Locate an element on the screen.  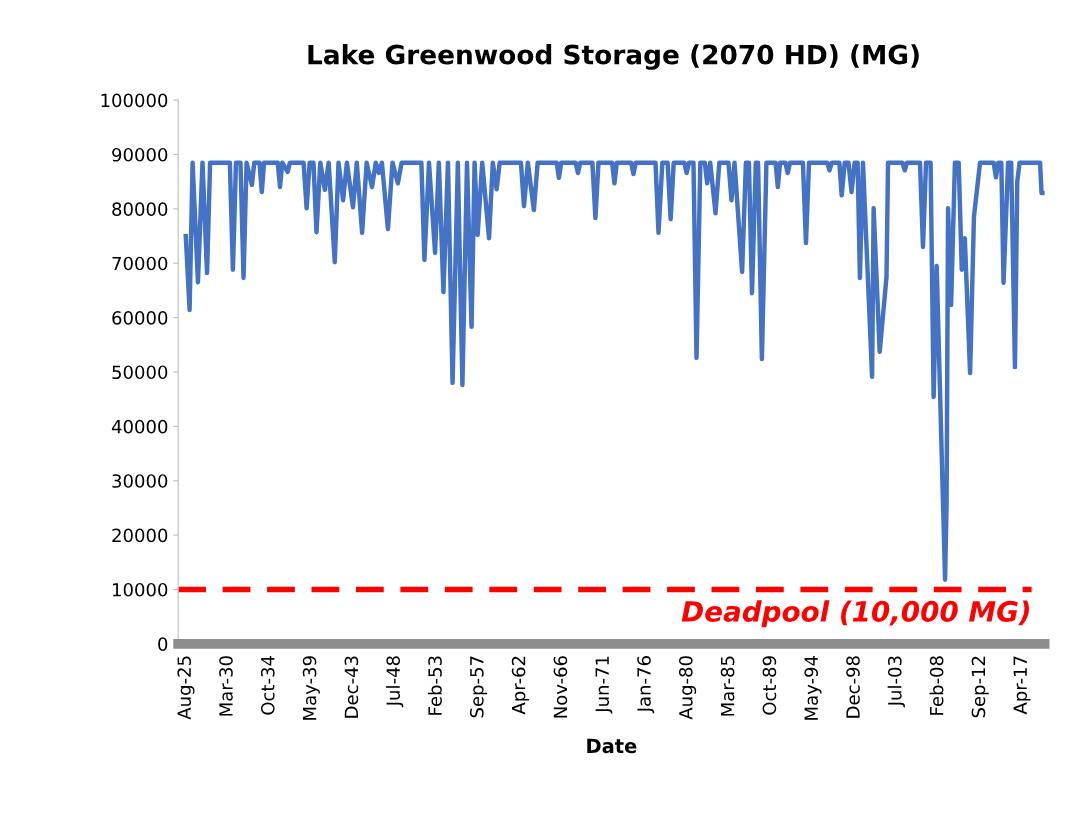
y-tick-label: 60000 is located at coordinates (140, 318).